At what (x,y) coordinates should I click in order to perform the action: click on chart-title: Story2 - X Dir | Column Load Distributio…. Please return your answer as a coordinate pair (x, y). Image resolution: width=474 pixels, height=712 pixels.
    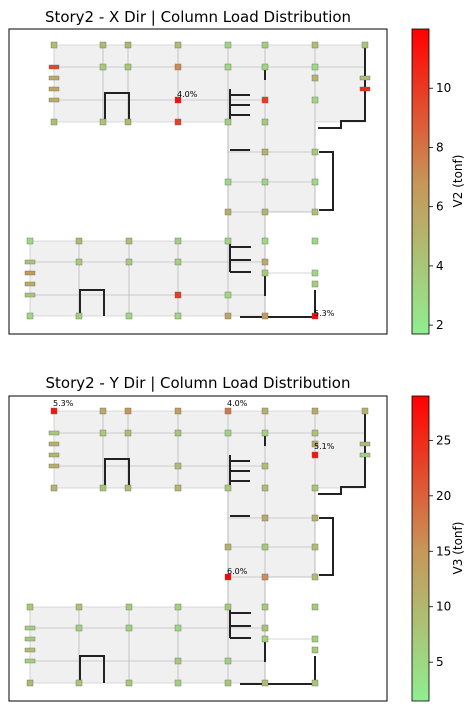
    Looking at the image, I should click on (198, 17).